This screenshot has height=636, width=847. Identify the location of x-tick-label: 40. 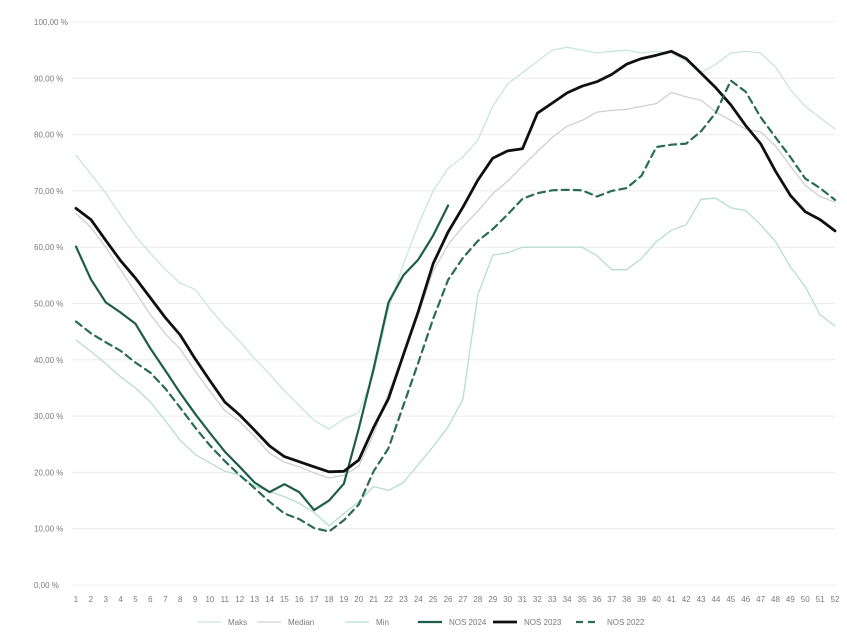
(656, 599).